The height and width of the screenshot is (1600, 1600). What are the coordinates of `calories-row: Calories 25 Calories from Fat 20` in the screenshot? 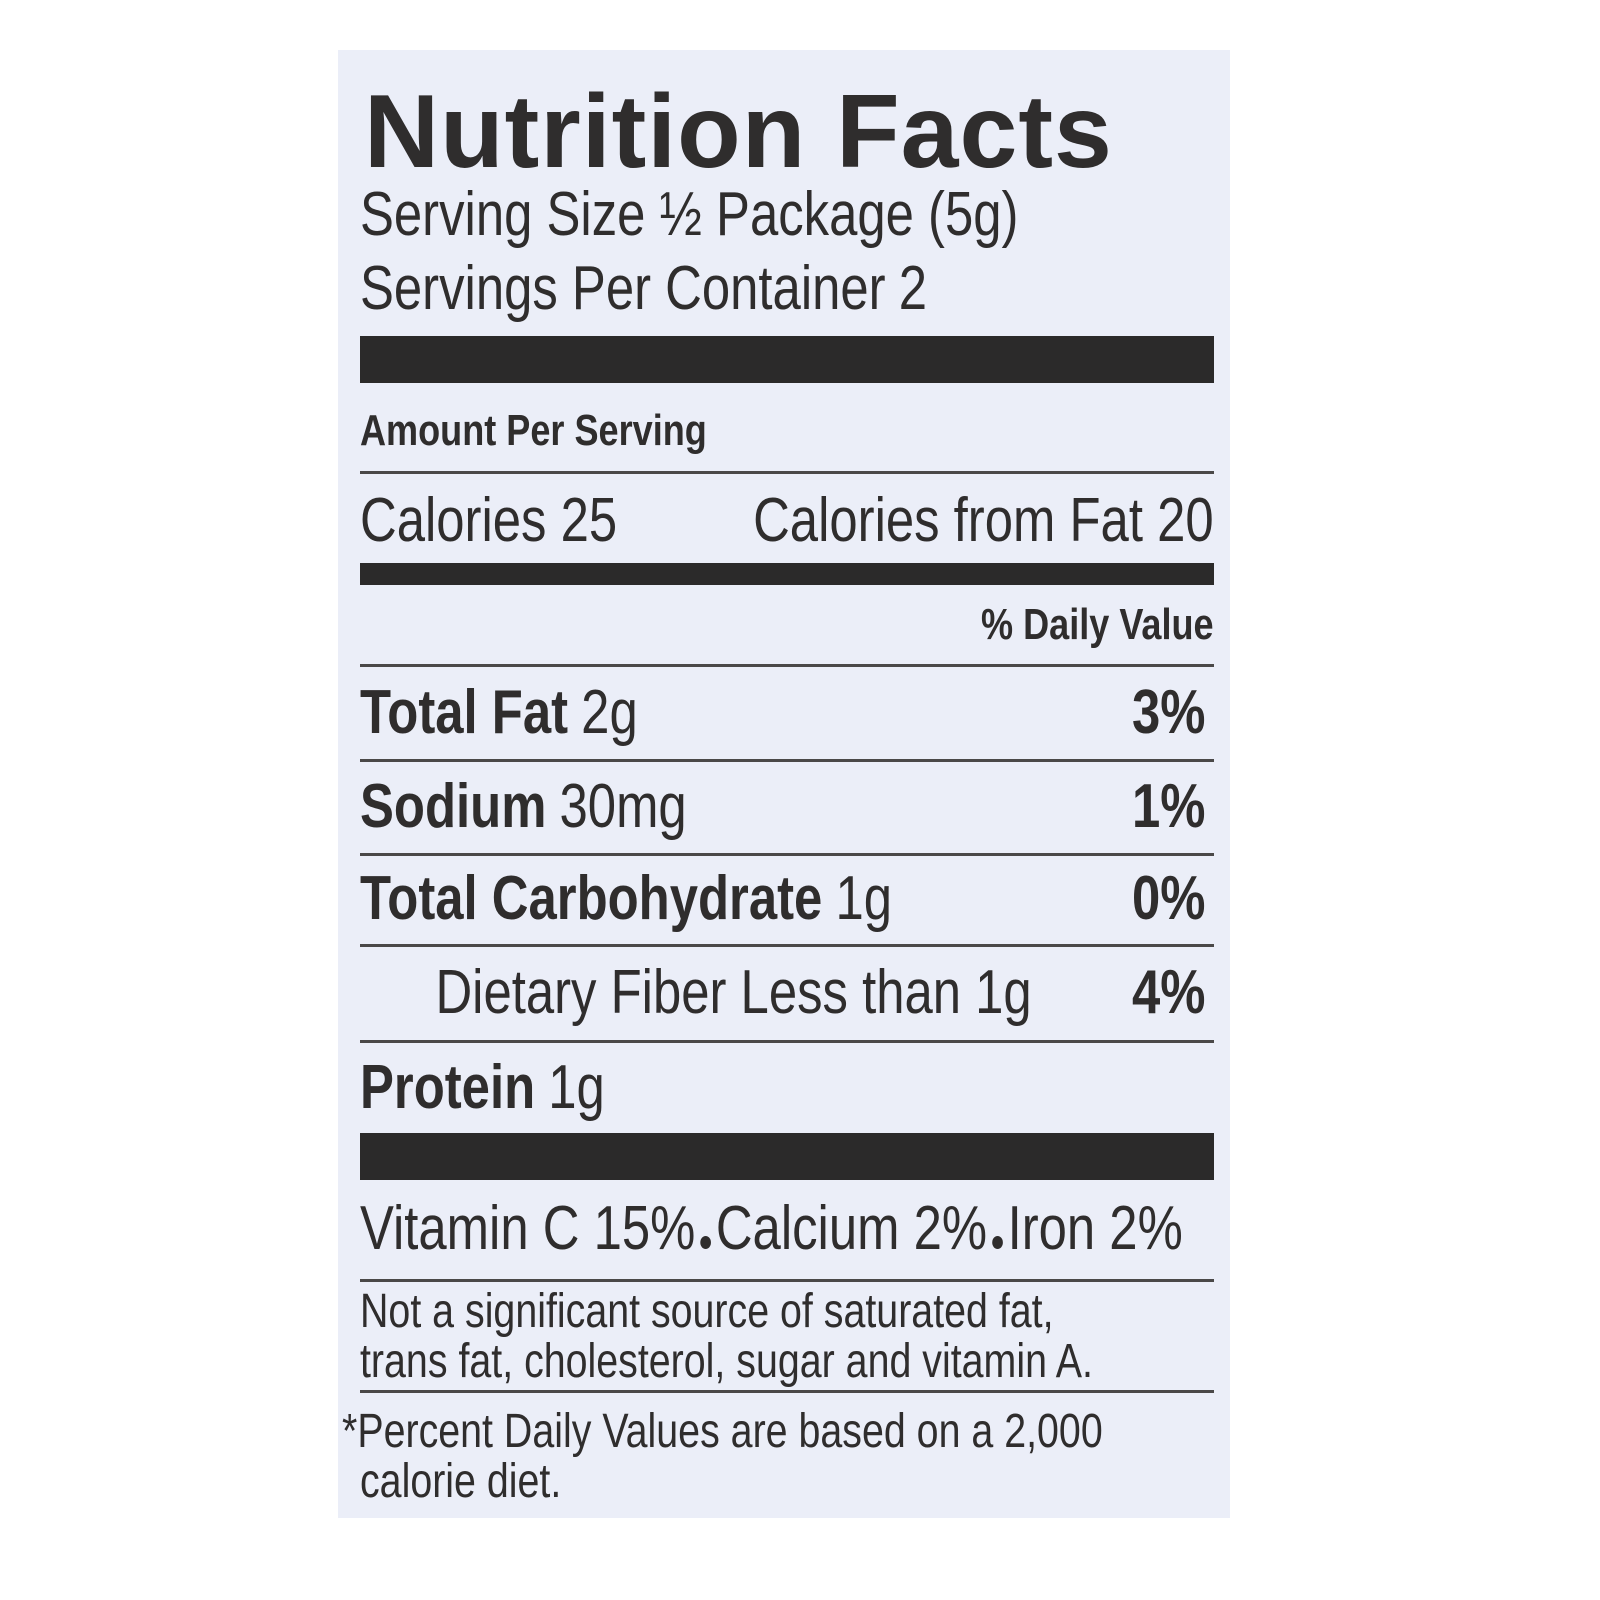 It's located at (787, 521).